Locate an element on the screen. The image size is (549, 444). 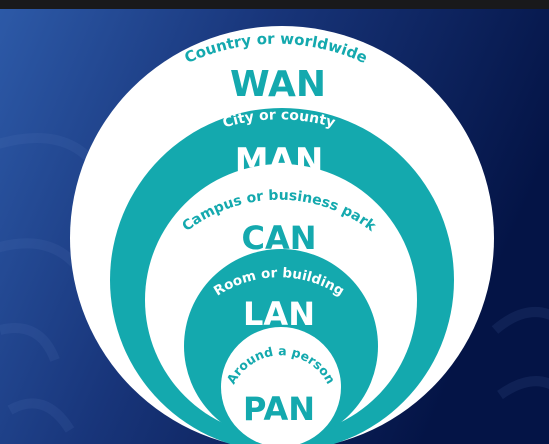
man-acronym: MAN is located at coordinates (279, 161).